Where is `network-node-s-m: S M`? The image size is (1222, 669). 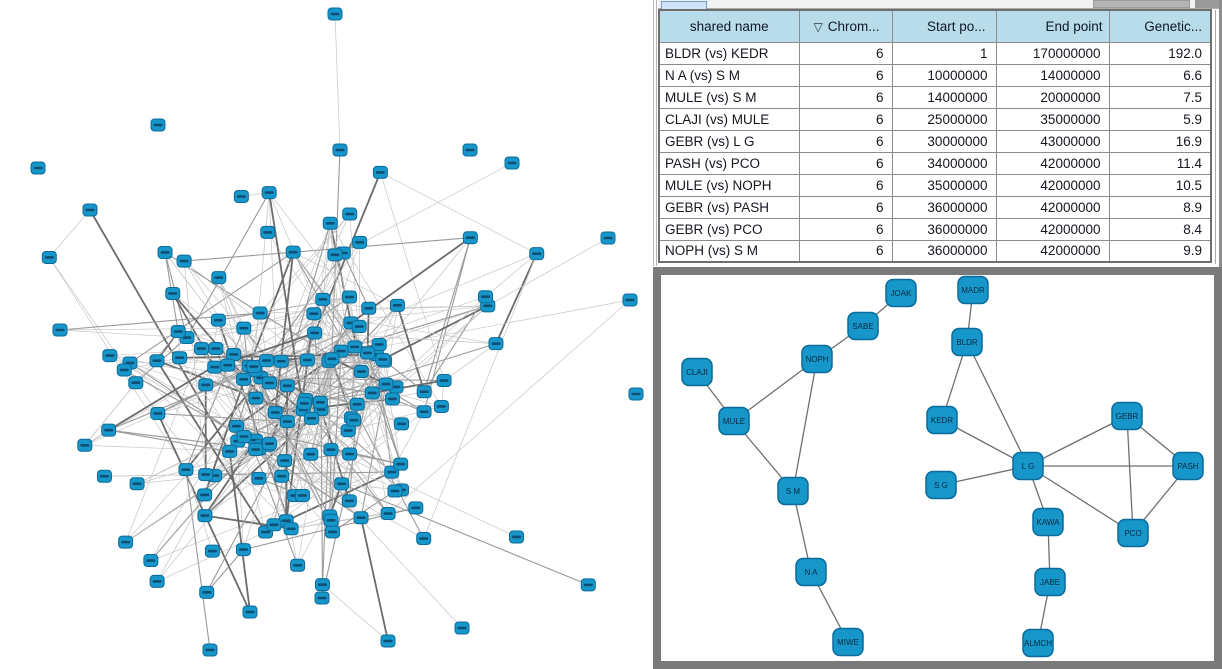
network-node-s-m: S M is located at coordinates (793, 491).